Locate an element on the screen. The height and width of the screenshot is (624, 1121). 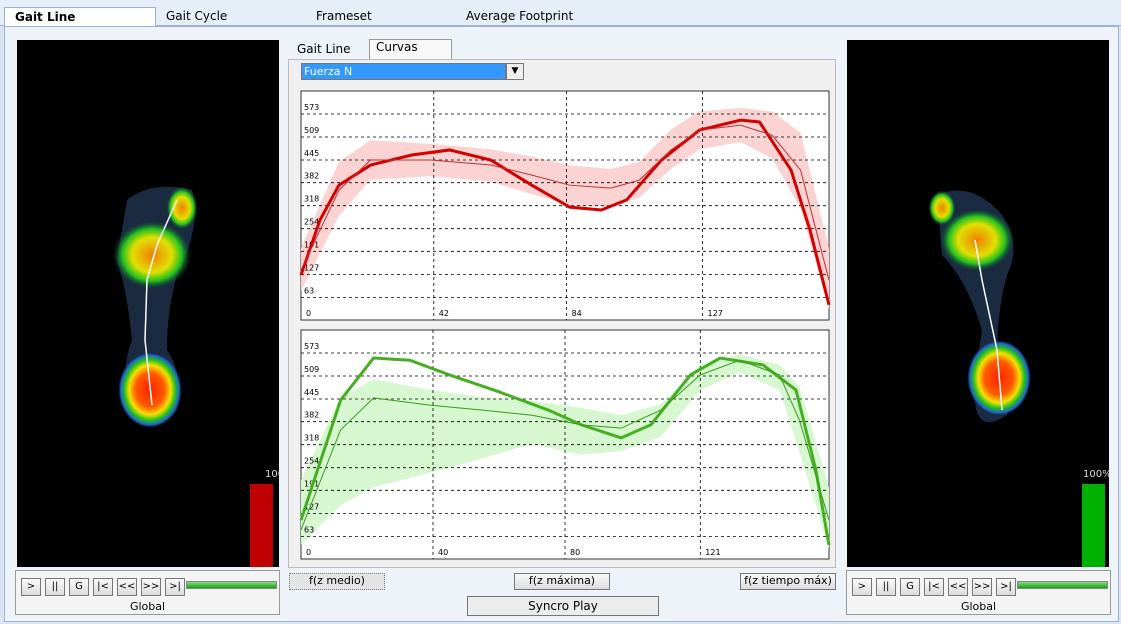
tab: Gait Line is located at coordinates (80, 16).